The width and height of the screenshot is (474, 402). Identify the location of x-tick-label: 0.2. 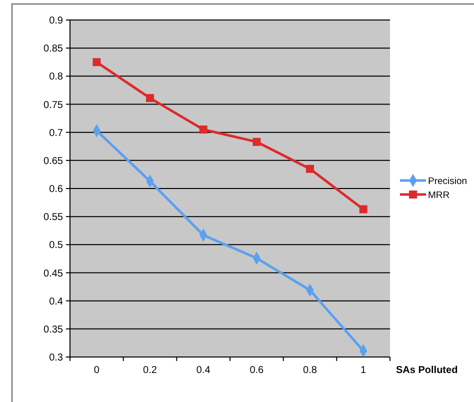
(150, 370).